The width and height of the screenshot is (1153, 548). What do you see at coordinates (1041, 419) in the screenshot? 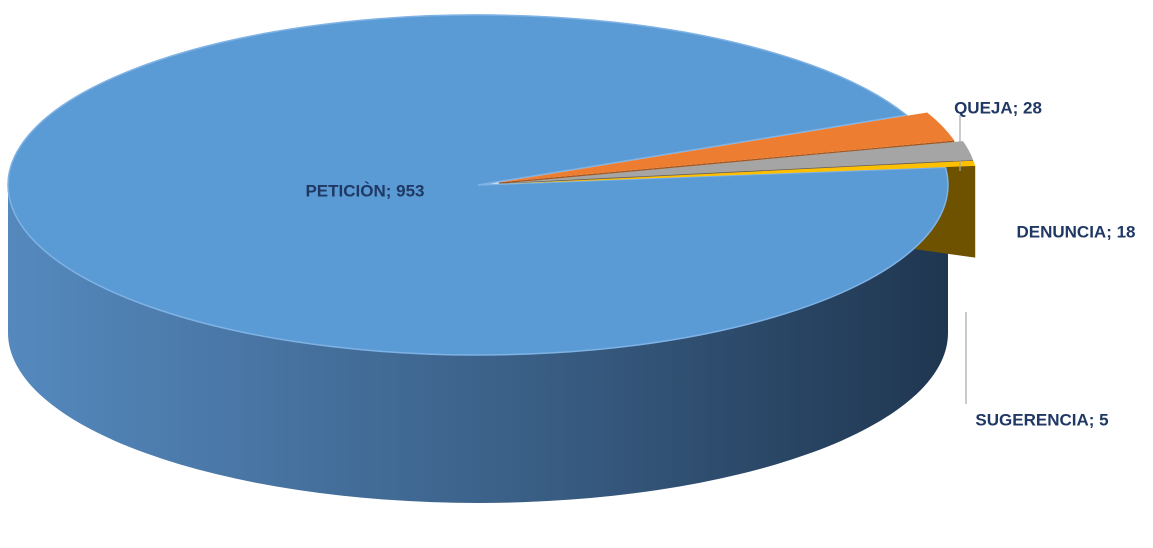
I see `data-label-sugerencia: SUGERENCIA; 5` at bounding box center [1041, 419].